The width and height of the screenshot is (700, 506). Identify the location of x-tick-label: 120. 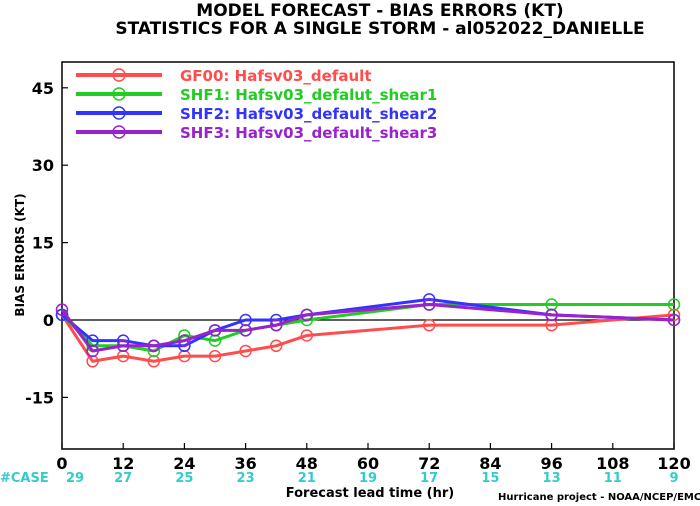
(673, 463).